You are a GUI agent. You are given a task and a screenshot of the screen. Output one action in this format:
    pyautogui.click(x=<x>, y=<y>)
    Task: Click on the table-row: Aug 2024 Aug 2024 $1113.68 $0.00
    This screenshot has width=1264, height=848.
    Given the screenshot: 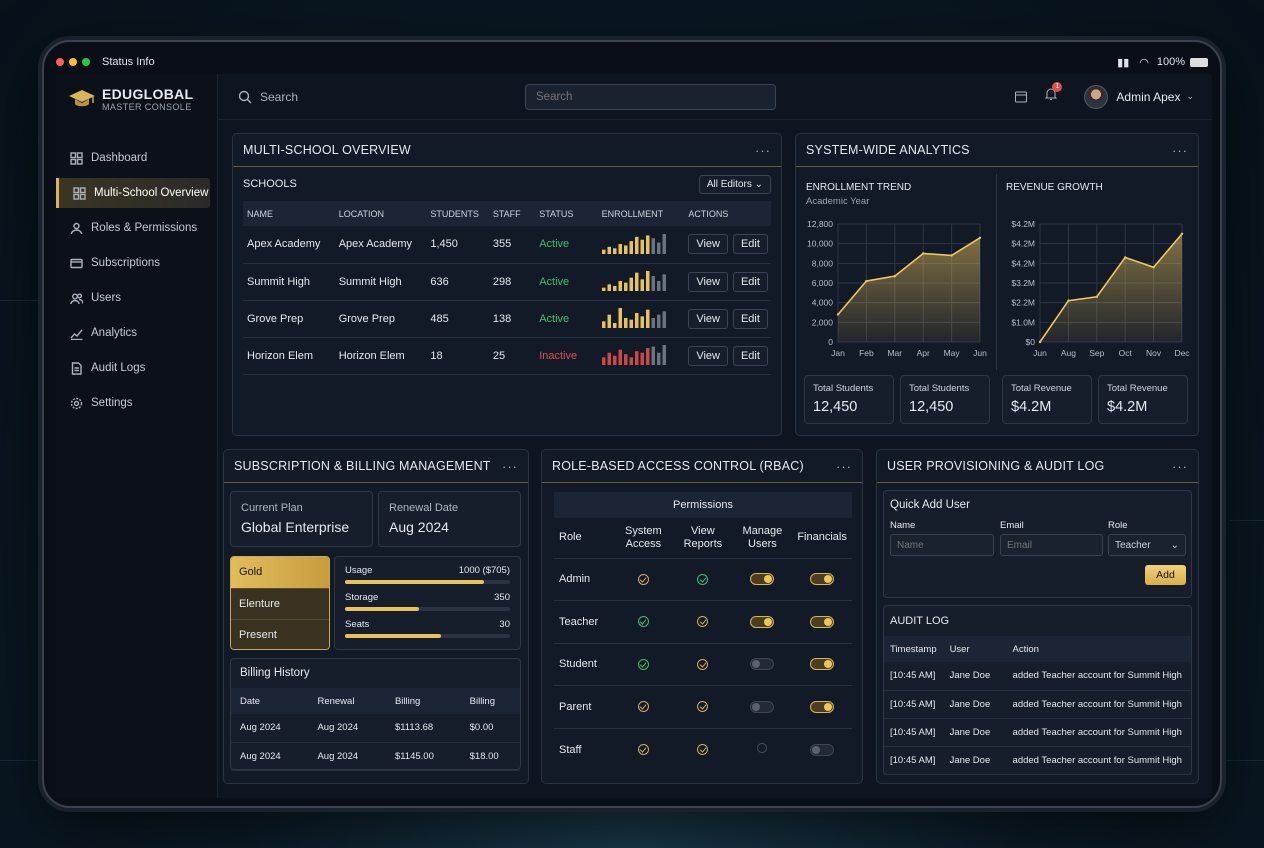 What is the action you would take?
    pyautogui.click(x=375, y=728)
    